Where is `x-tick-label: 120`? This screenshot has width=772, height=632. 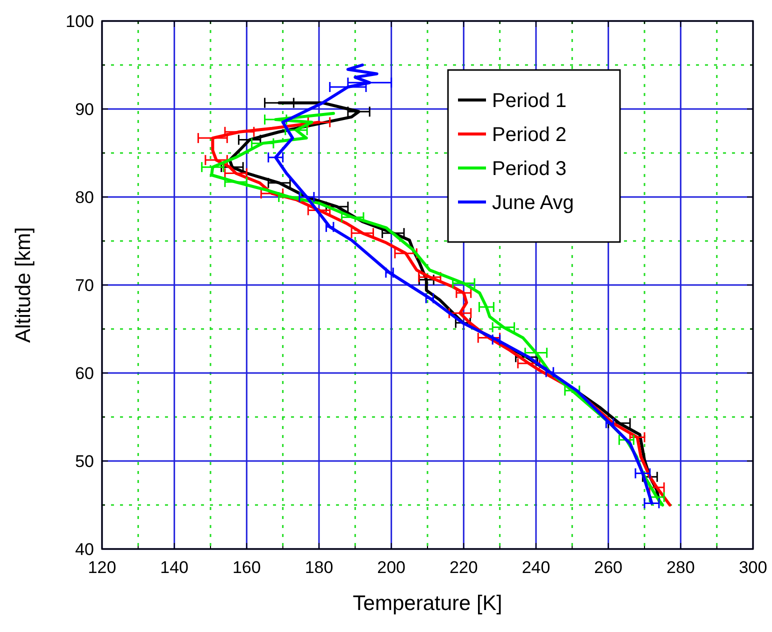 x-tick-label: 120 is located at coordinates (102, 567).